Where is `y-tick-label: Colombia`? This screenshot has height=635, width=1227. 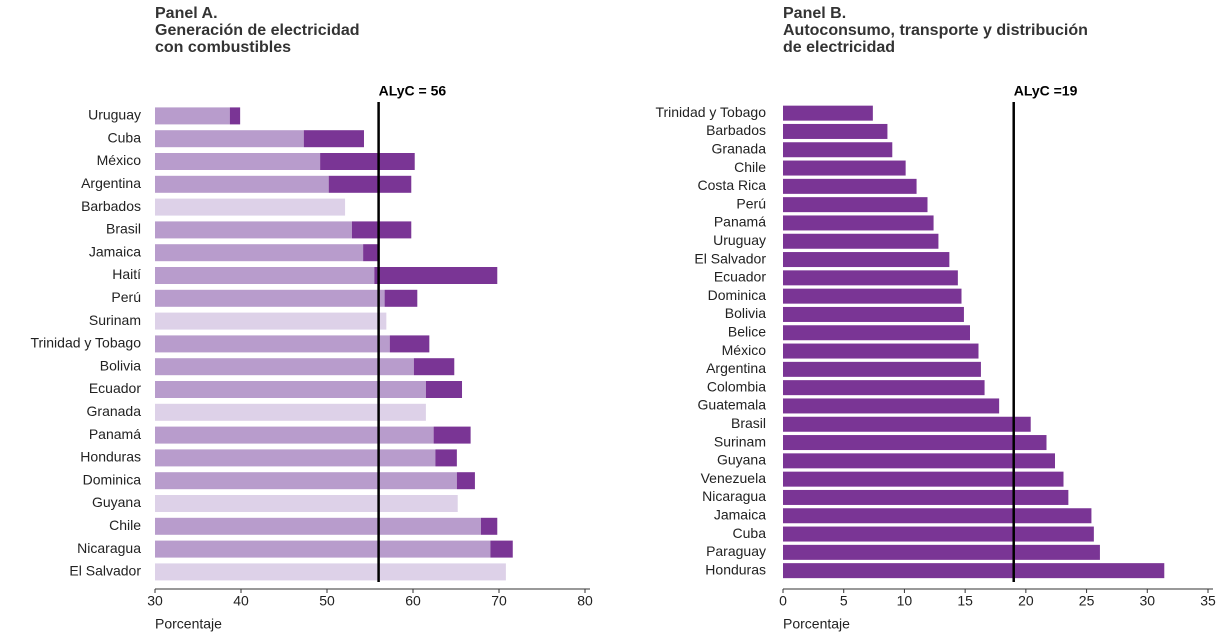
y-tick-label: Colombia is located at coordinates (736, 386).